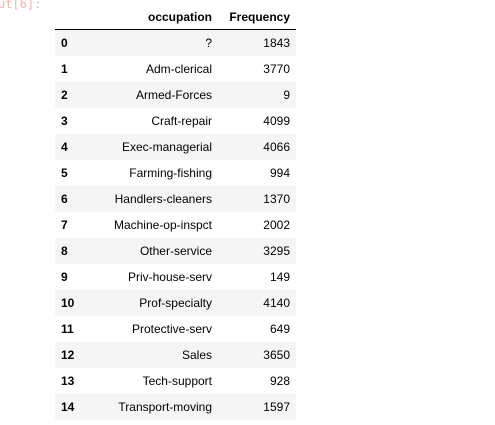 Image resolution: width=495 pixels, height=425 pixels. I want to click on frequency-cell: 149, so click(279, 277).